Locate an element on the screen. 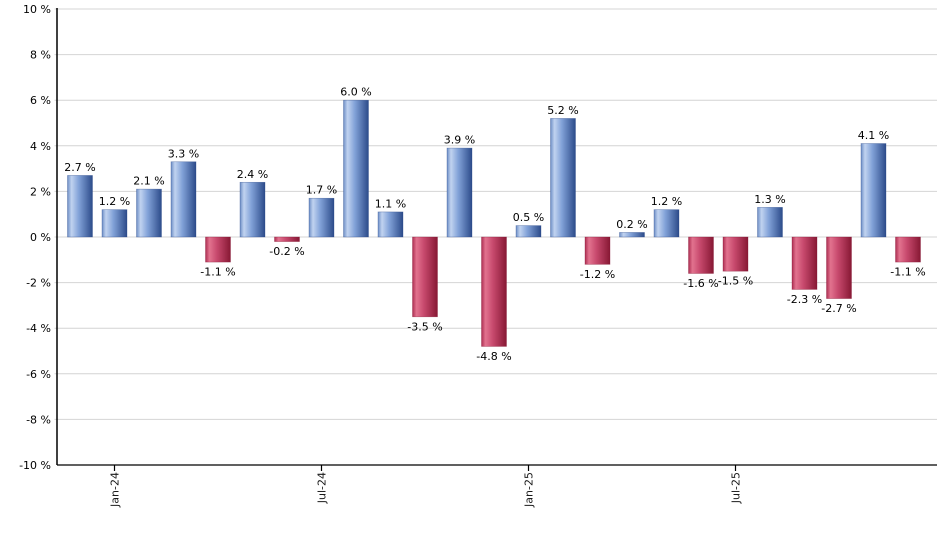 The image size is (940, 550). y-axis-tick-label: -10 % is located at coordinates (35, 465).